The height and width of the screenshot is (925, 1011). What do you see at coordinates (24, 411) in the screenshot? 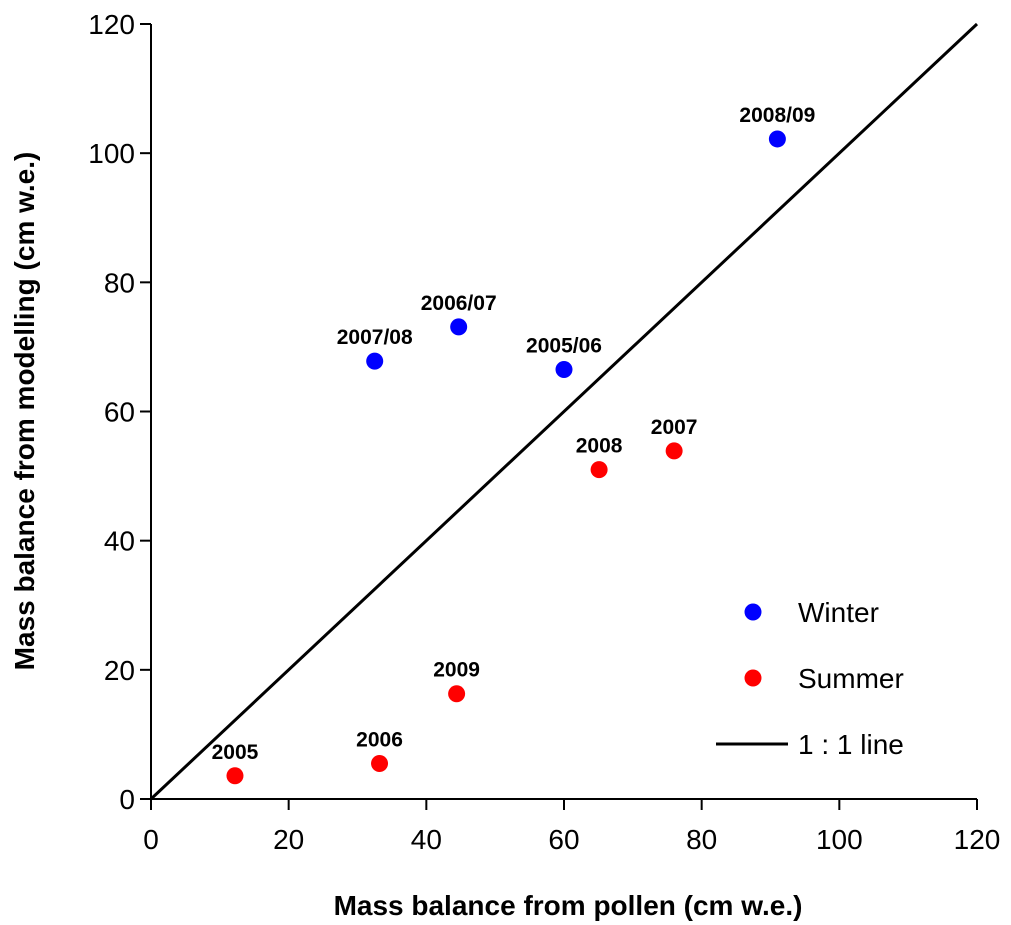
I see `y-axis-title: Mass balance from modelling (cm w.e.)` at bounding box center [24, 411].